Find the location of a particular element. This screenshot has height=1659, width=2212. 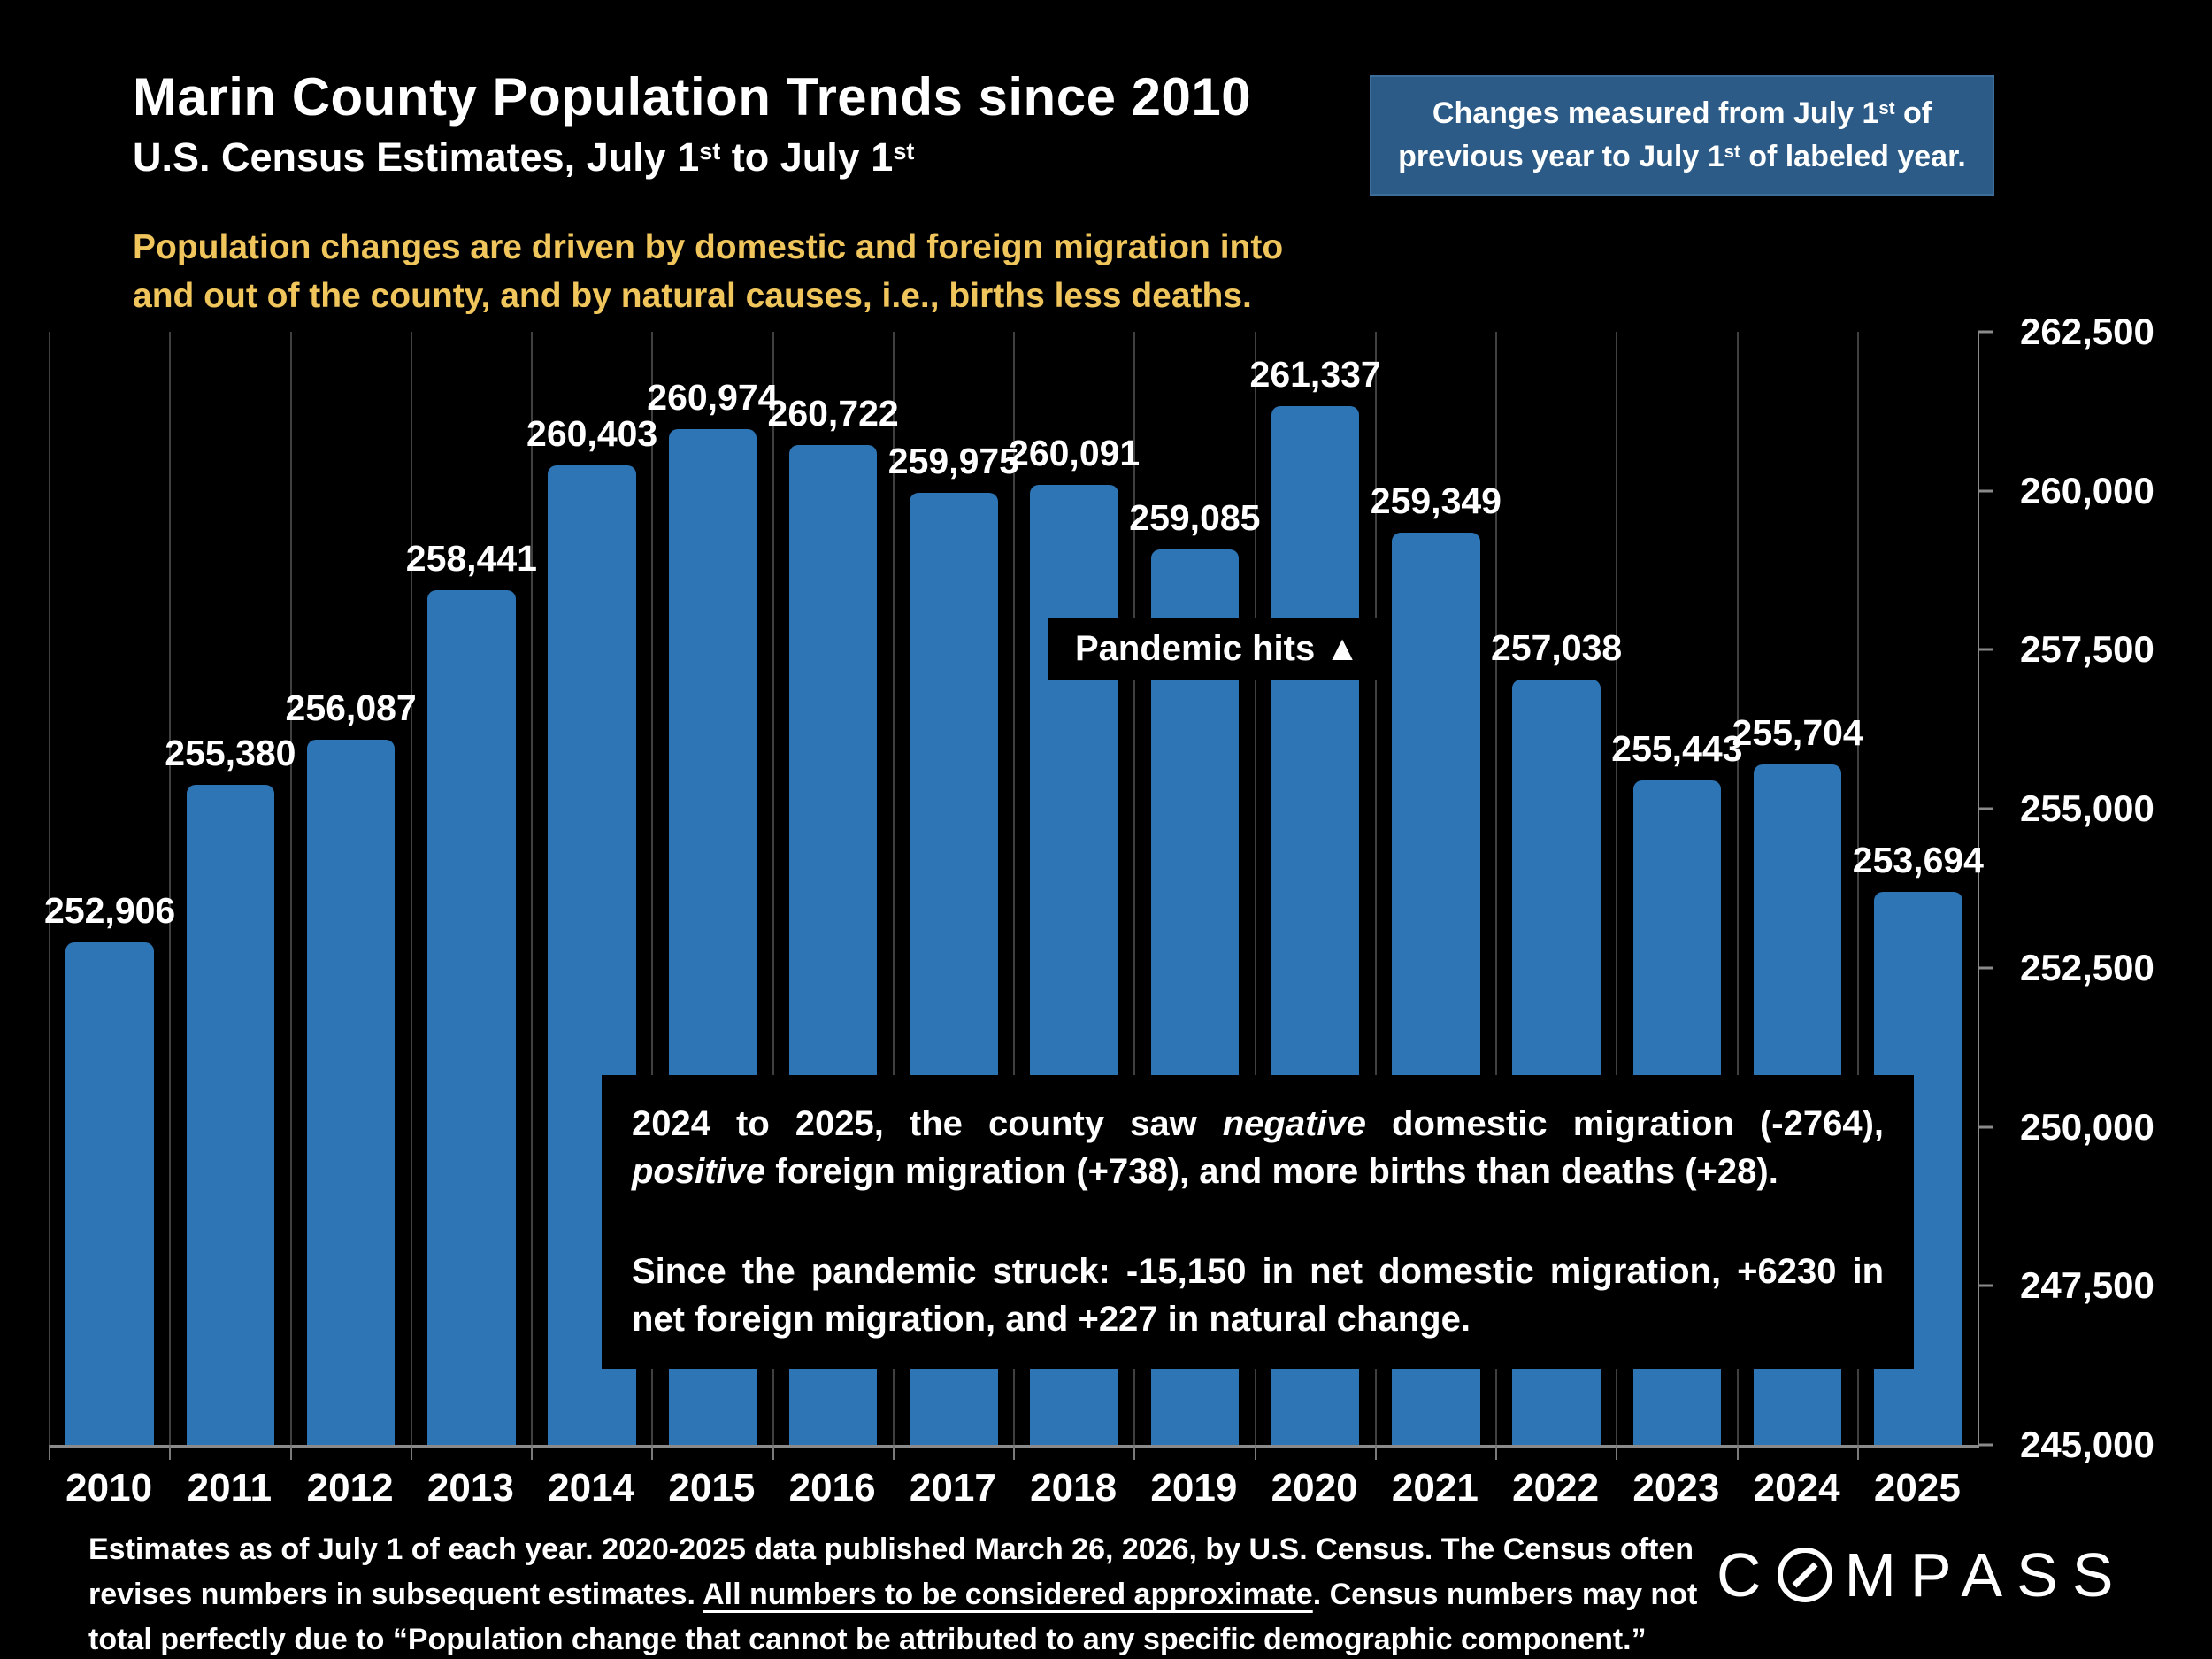

bar-column-2025: 253,694 is located at coordinates (1919, 889).